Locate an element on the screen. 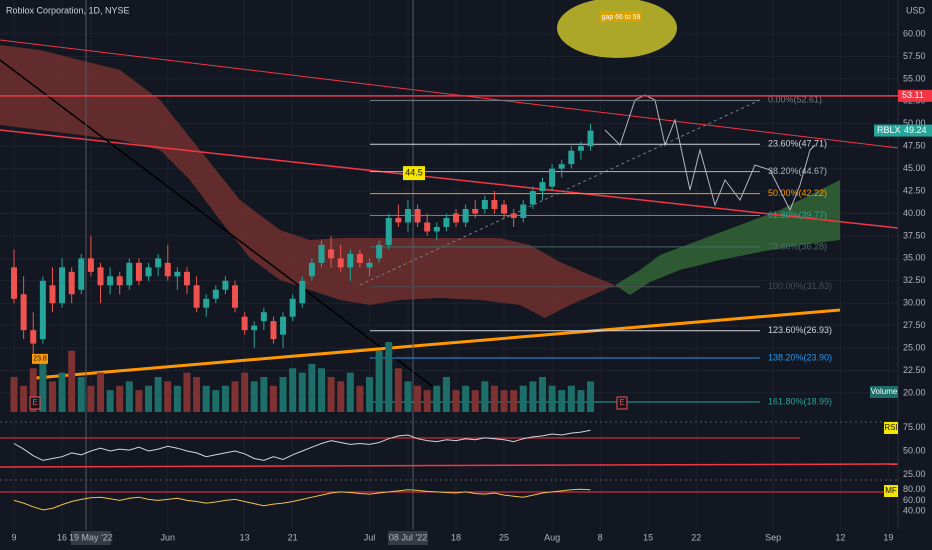 The width and height of the screenshot is (932, 550). y-tick-label: 37.50 is located at coordinates (914, 235).